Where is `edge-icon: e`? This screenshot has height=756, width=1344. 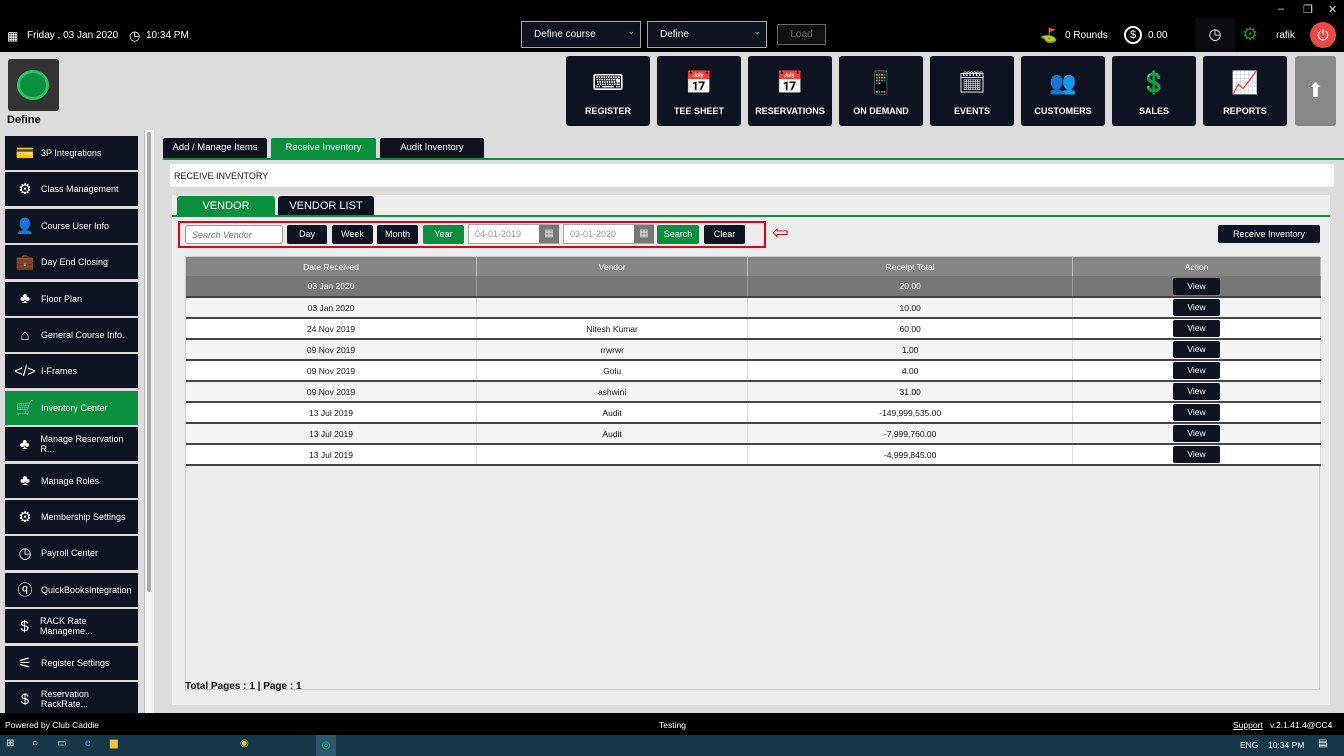 edge-icon: e is located at coordinates (88, 743).